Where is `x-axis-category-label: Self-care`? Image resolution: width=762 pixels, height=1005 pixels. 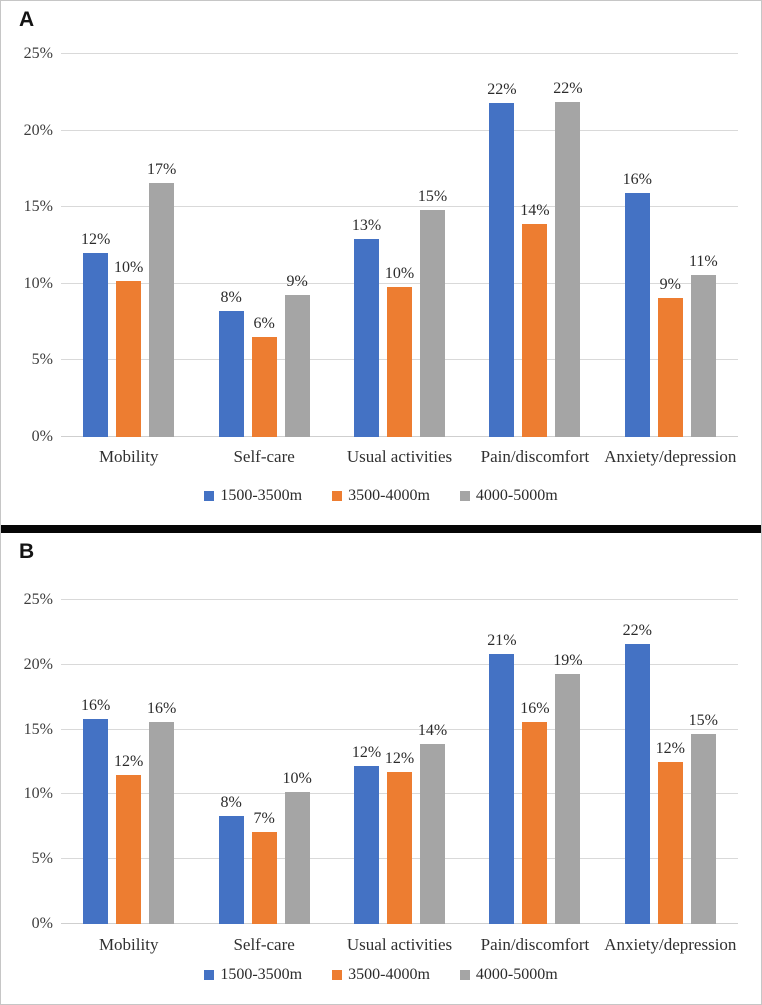
x-axis-category-label: Self-care is located at coordinates (264, 456).